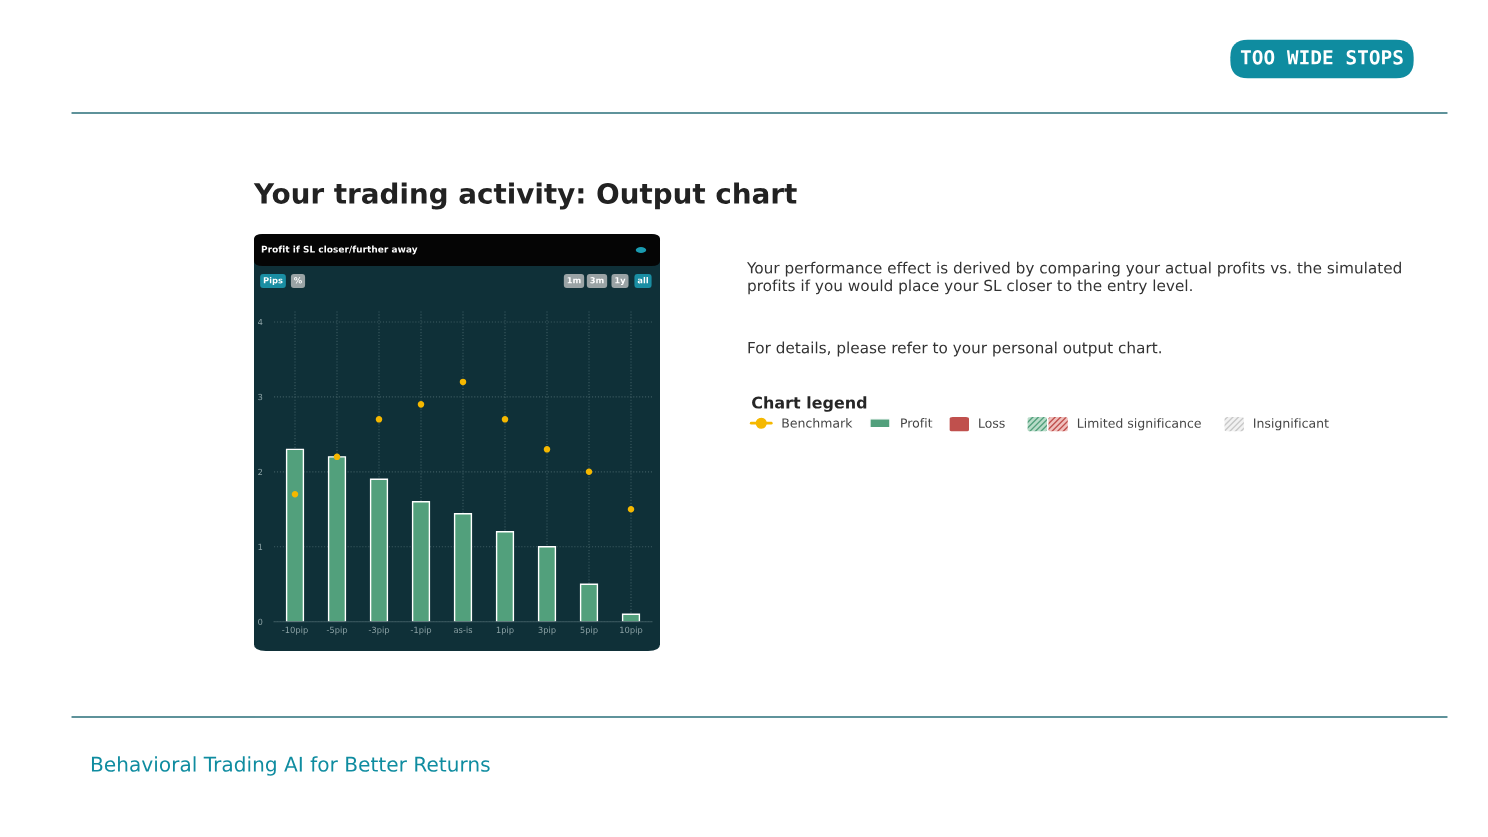  What do you see at coordinates (547, 630) in the screenshot?
I see `x-tick-label: 3pip` at bounding box center [547, 630].